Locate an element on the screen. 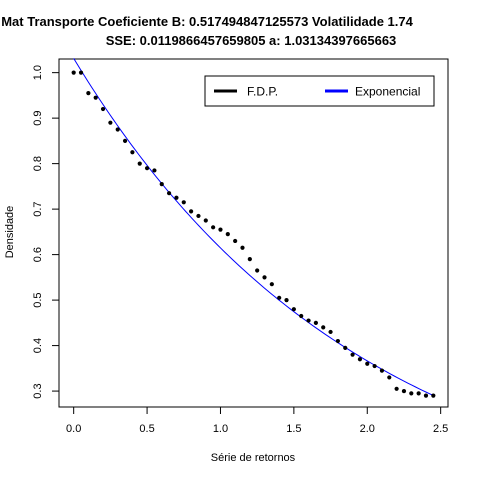 The height and width of the screenshot is (485, 480). legend: F.D.P. Exponencial is located at coordinates (319, 91).